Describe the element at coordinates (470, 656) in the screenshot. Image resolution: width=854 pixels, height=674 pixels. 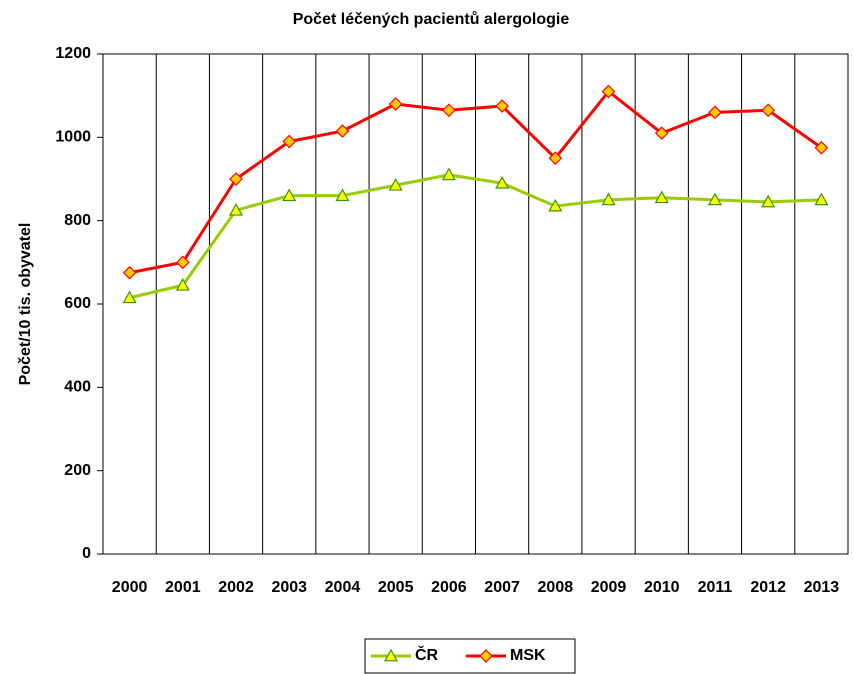
I see `legend: ČR MSK` at that location.